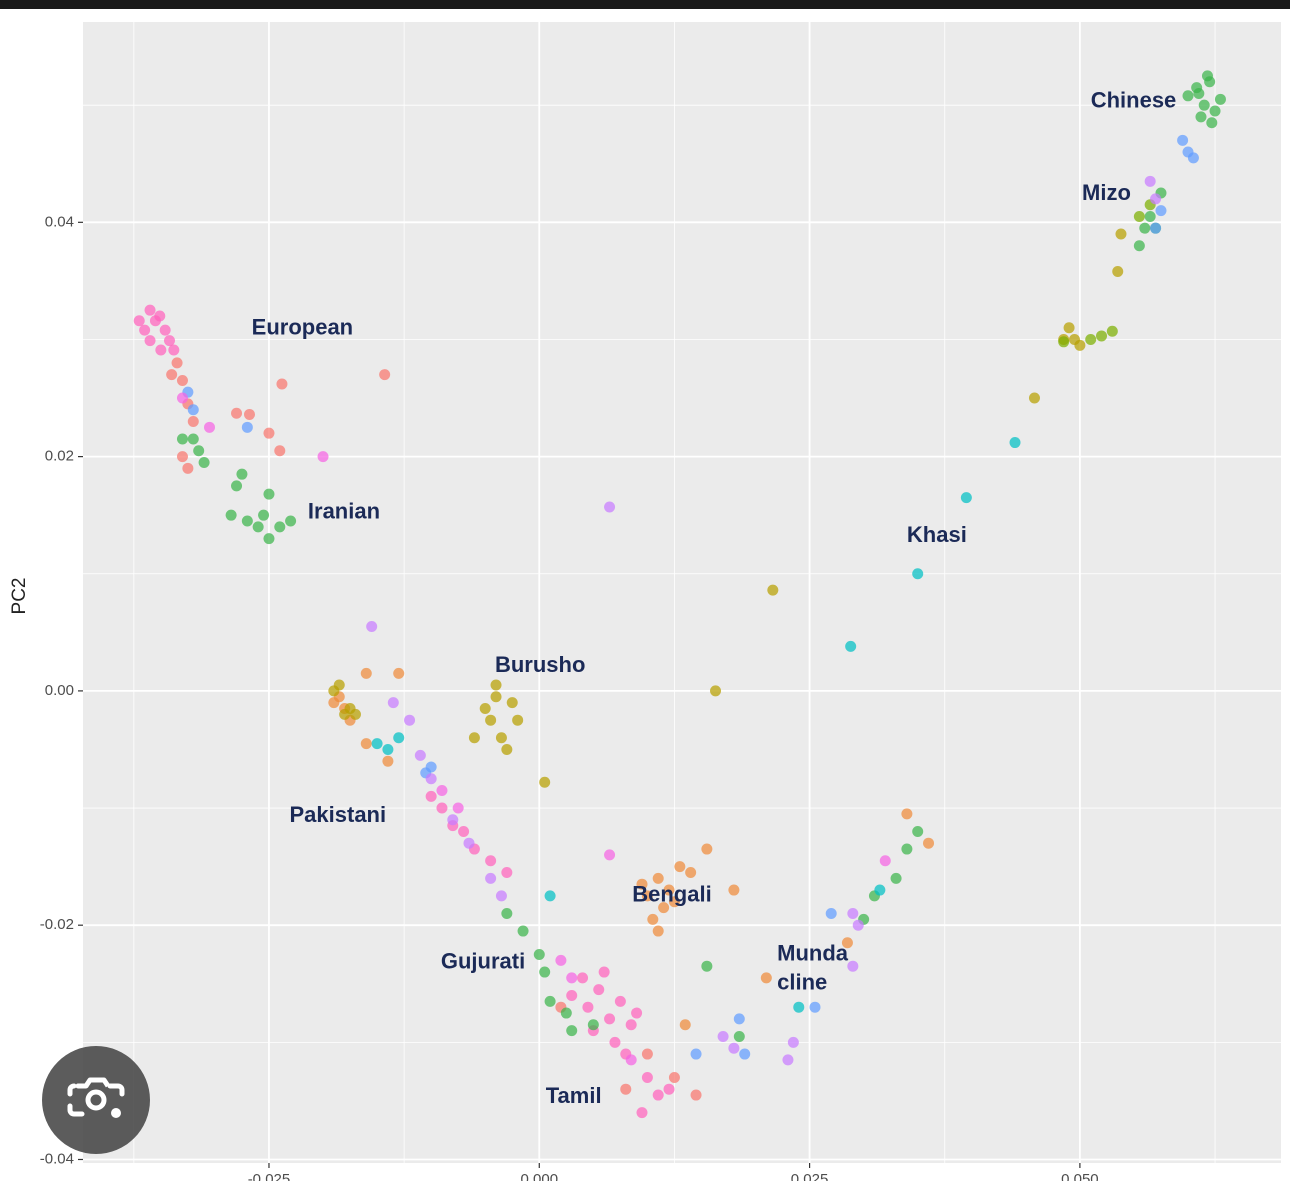 The height and width of the screenshot is (1181, 1290). I want to click on lens-button, so click(96, 1100).